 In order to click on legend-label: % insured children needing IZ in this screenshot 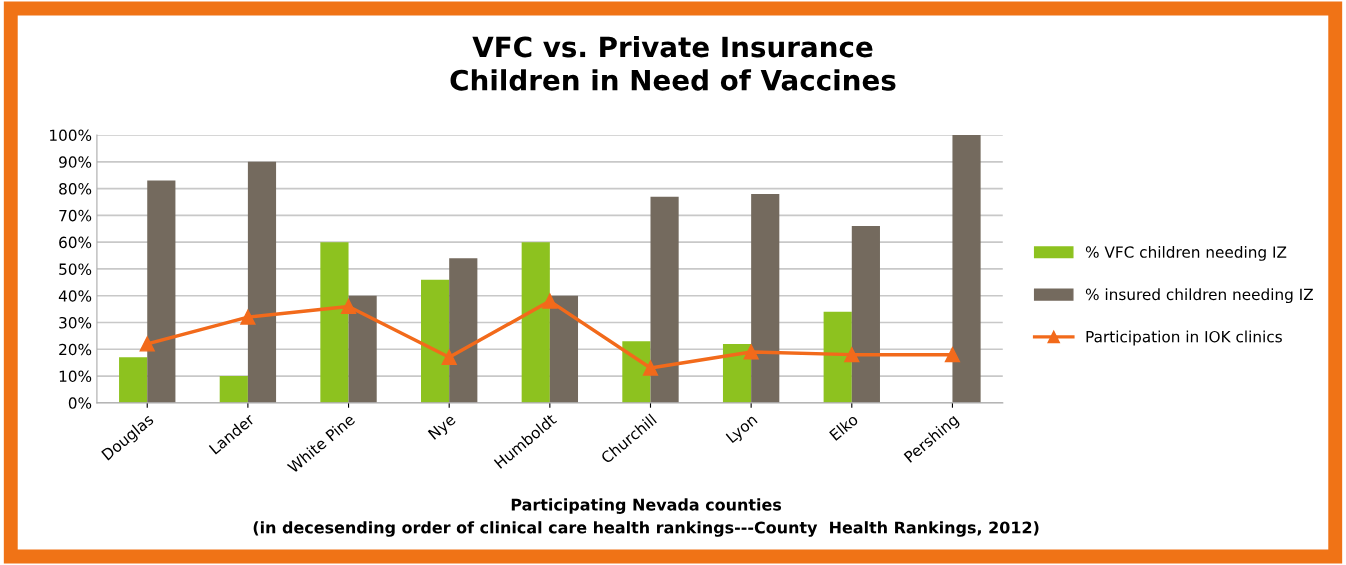, I will do `click(1199, 296)`.